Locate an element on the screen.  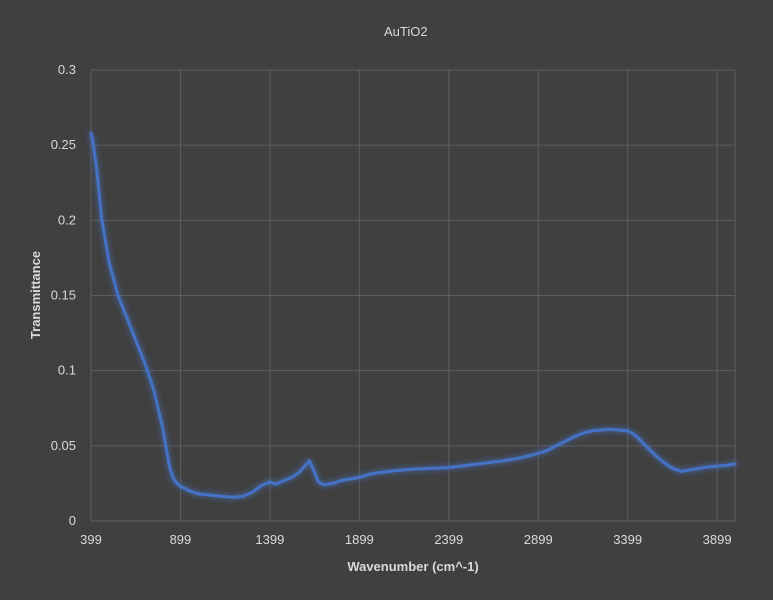
x-tick-label: 1399 is located at coordinates (269, 539).